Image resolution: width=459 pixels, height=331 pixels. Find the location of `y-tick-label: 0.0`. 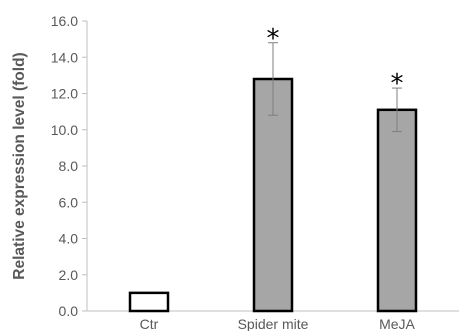

y-tick-label: 0.0 is located at coordinates (69, 311).